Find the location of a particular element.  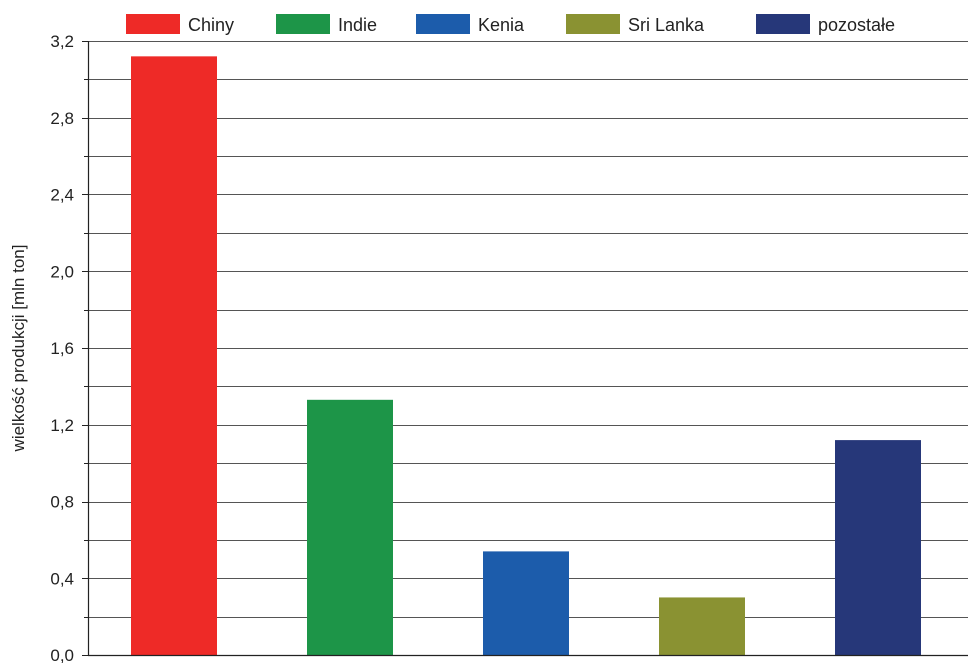

y-tick-label: 1,2 is located at coordinates (62, 425).